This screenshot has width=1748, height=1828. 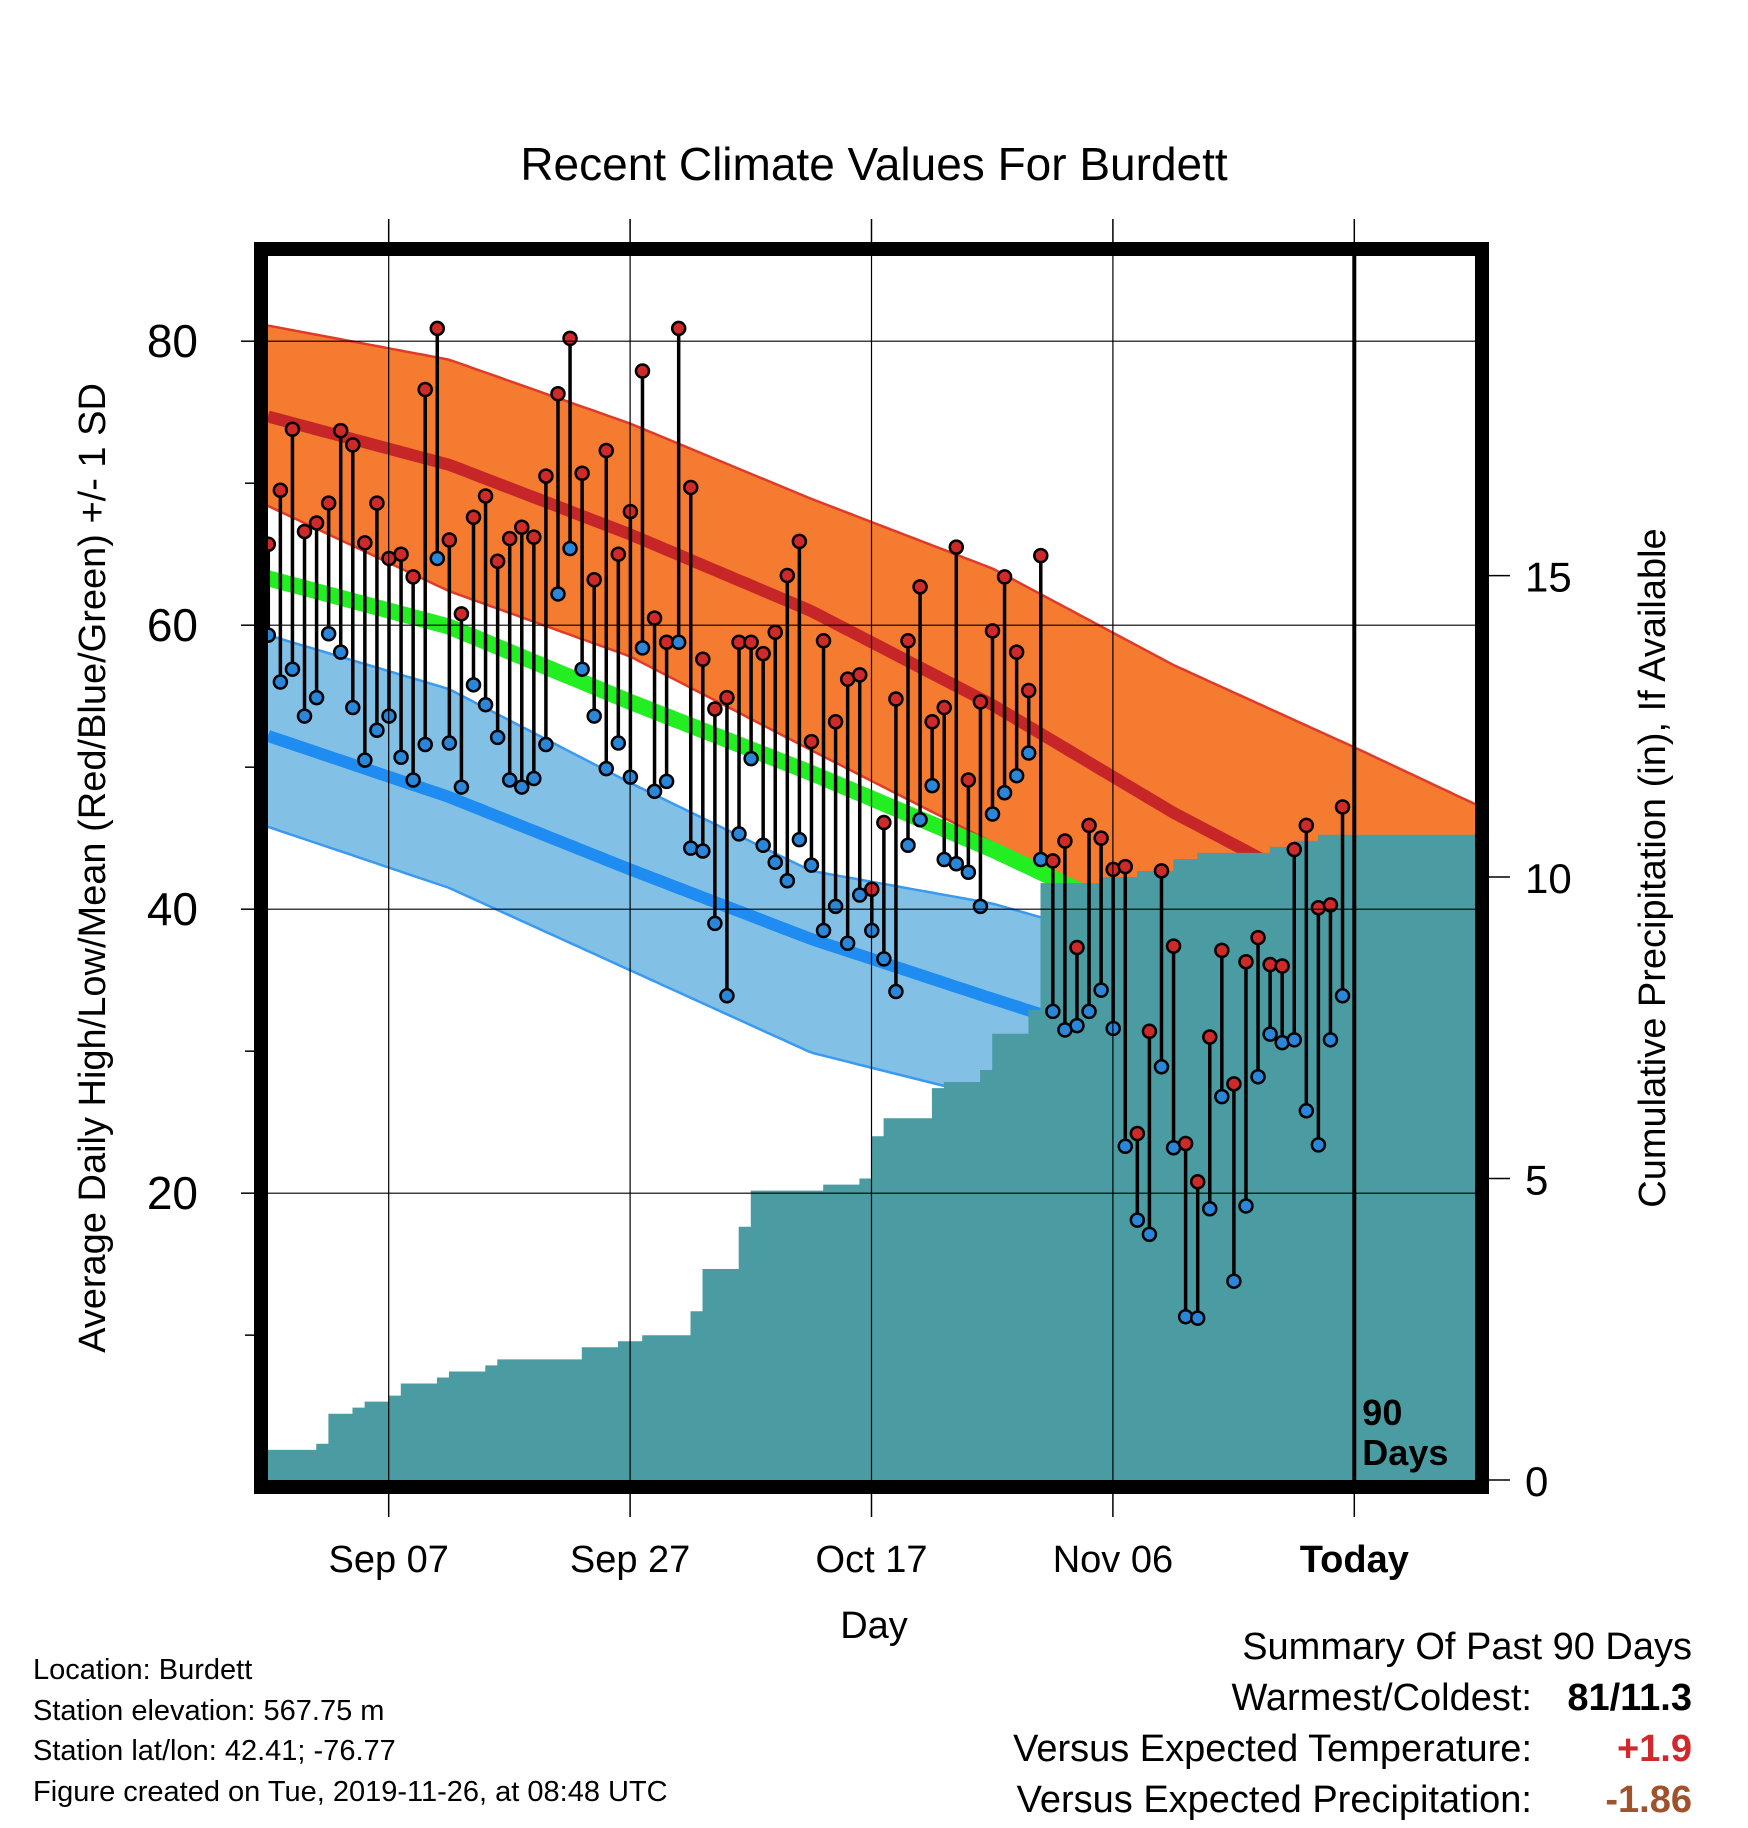 I want to click on warmest-coldest-label: Warmest/Coldest:, so click(x=1381, y=1698).